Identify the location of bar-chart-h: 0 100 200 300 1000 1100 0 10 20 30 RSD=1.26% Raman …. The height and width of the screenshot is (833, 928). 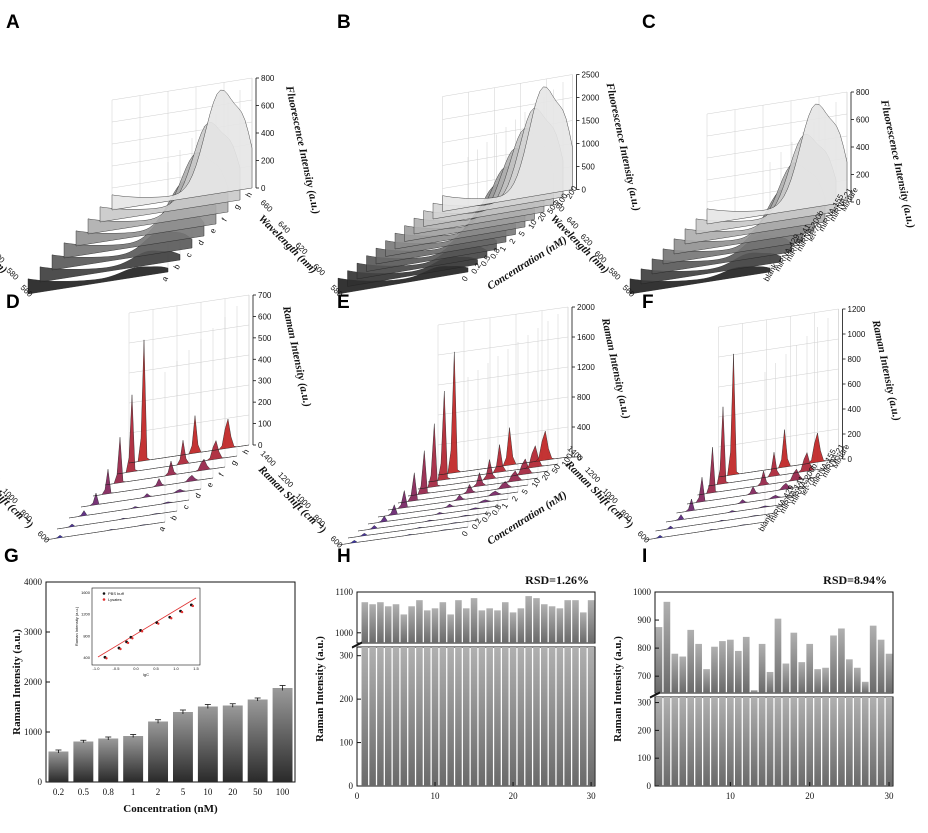
(457, 687).